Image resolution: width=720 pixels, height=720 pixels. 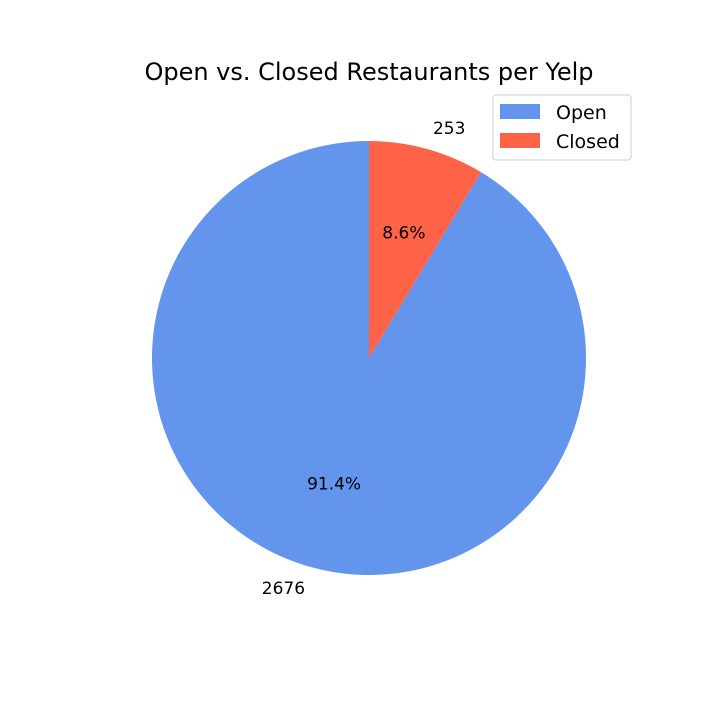 I want to click on legend-swatch-closed, so click(x=520, y=140).